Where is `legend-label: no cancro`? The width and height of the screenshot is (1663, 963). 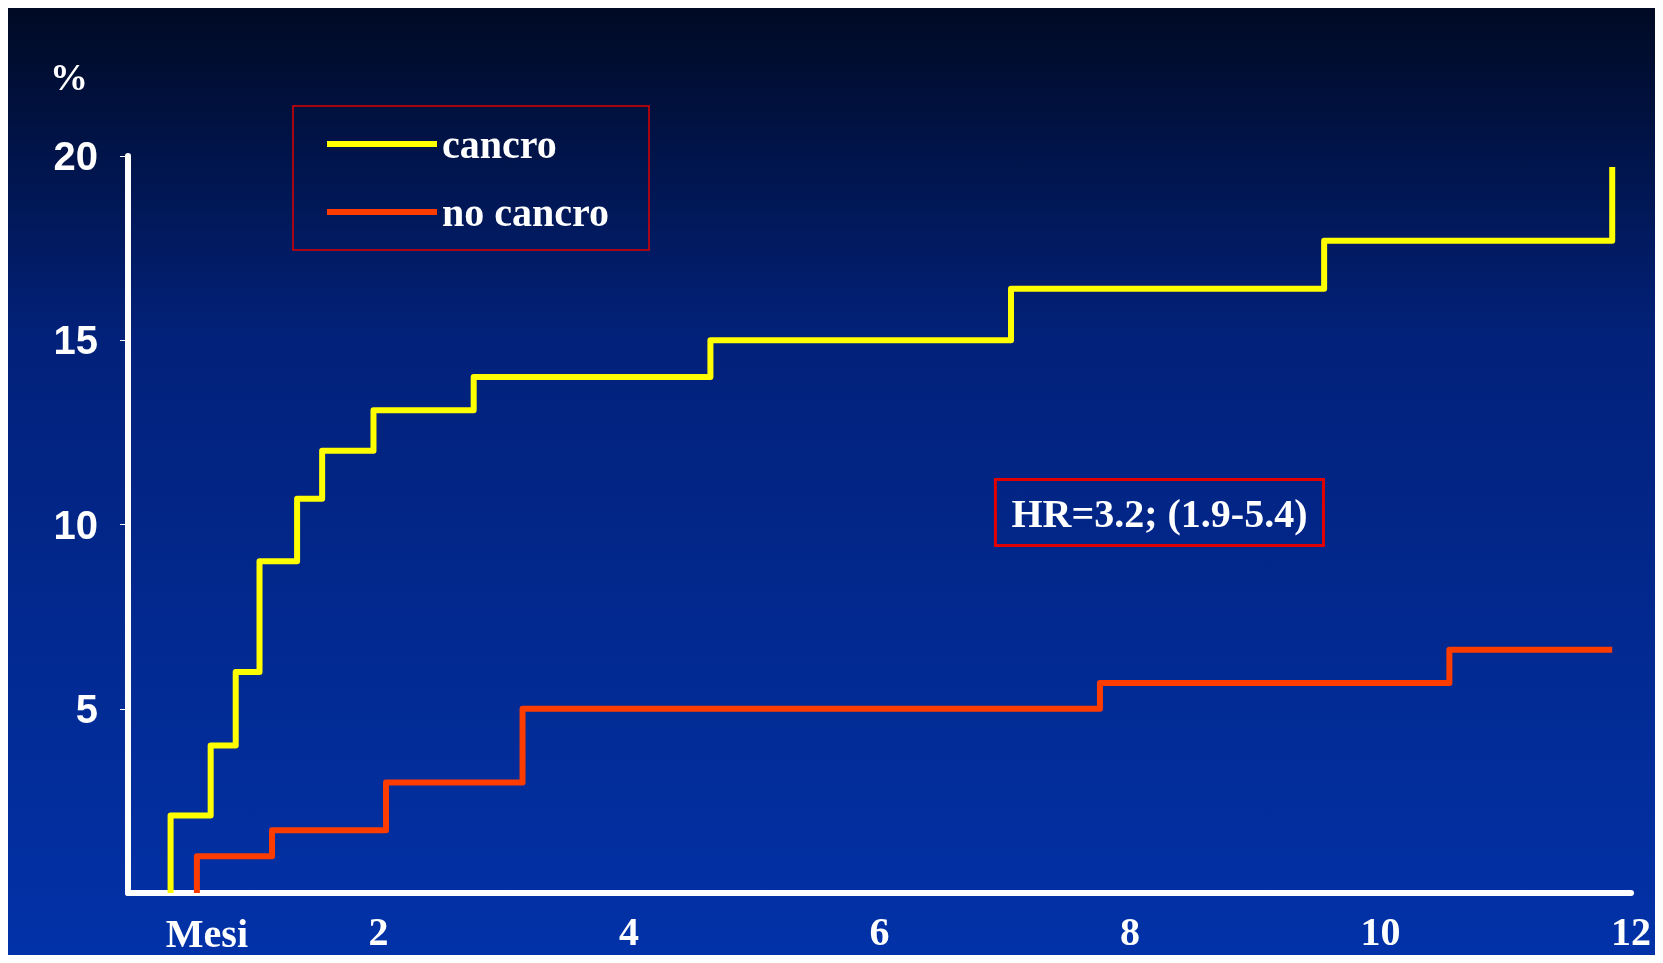
legend-label: no cancro is located at coordinates (526, 212).